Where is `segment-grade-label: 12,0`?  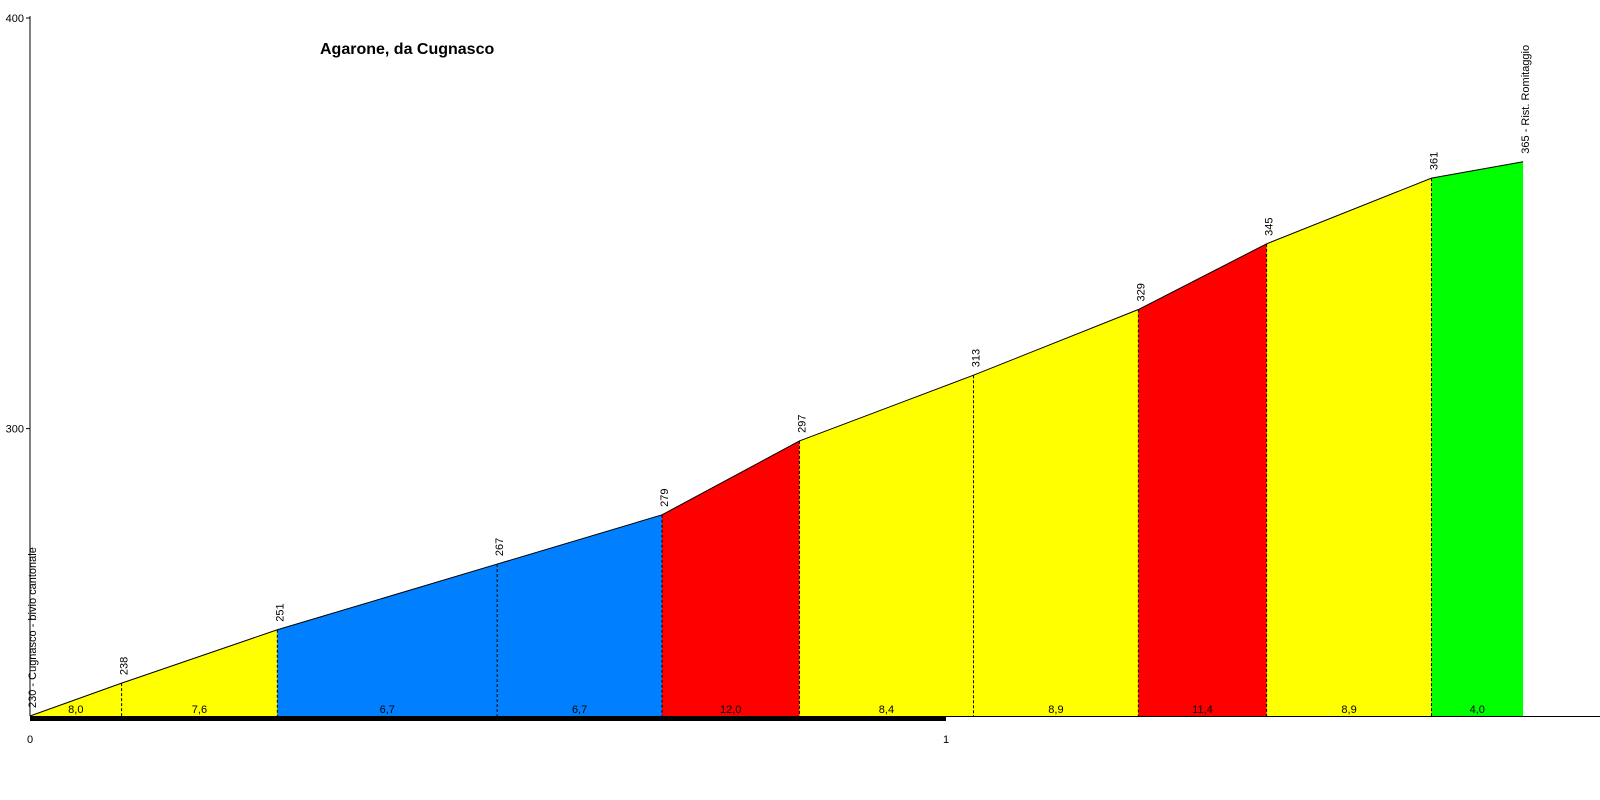
segment-grade-label: 12,0 is located at coordinates (730, 710).